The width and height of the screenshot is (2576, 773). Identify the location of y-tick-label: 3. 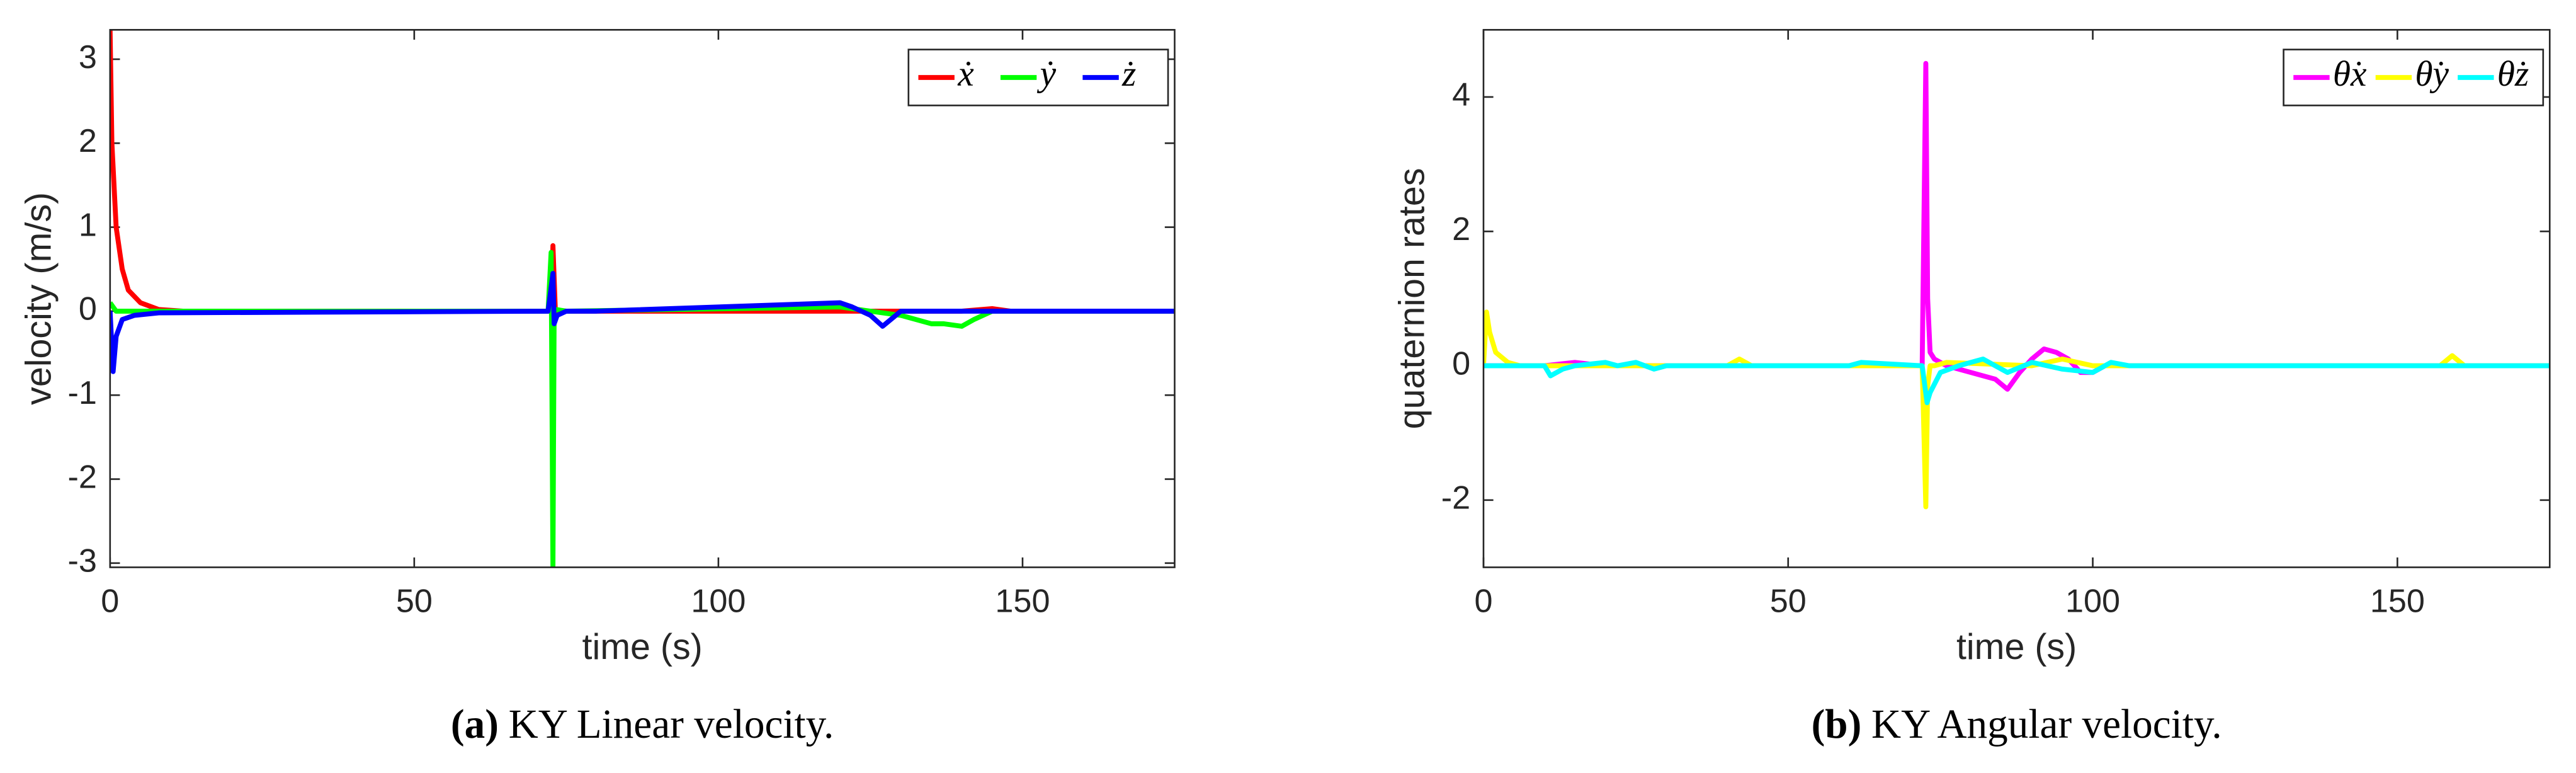
(88, 57).